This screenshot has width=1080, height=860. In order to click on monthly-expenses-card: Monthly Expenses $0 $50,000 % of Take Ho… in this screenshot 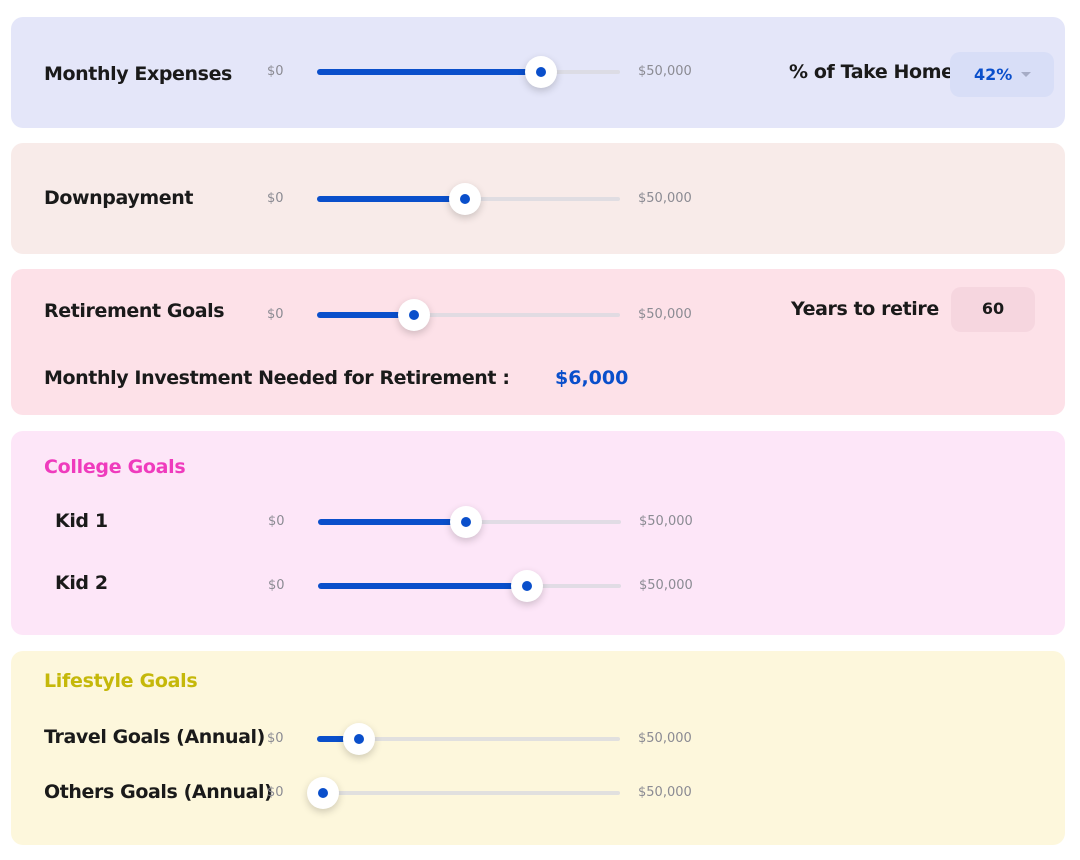, I will do `click(538, 72)`.